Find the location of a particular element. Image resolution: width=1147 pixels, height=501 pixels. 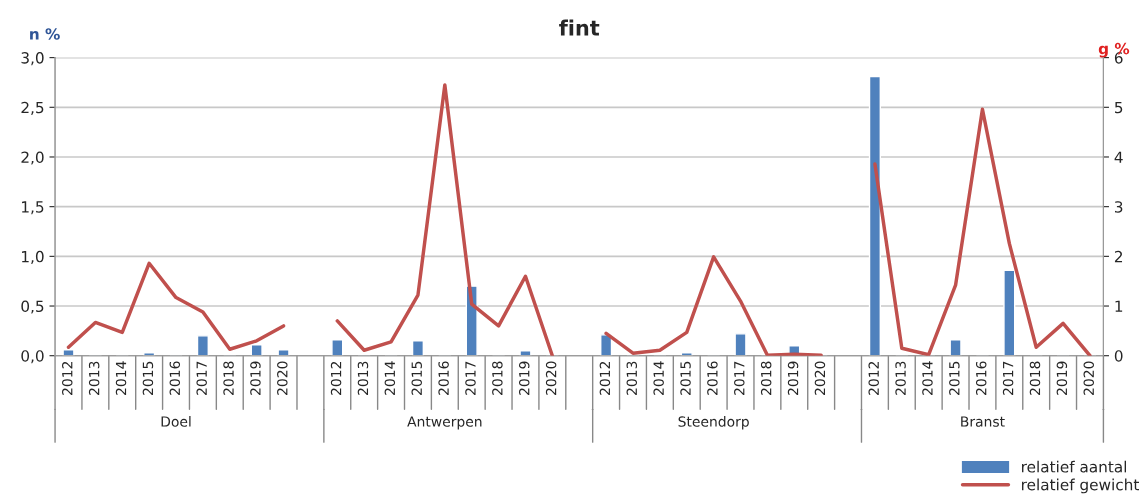

y2-tick-label: 1 is located at coordinates (1119, 306).